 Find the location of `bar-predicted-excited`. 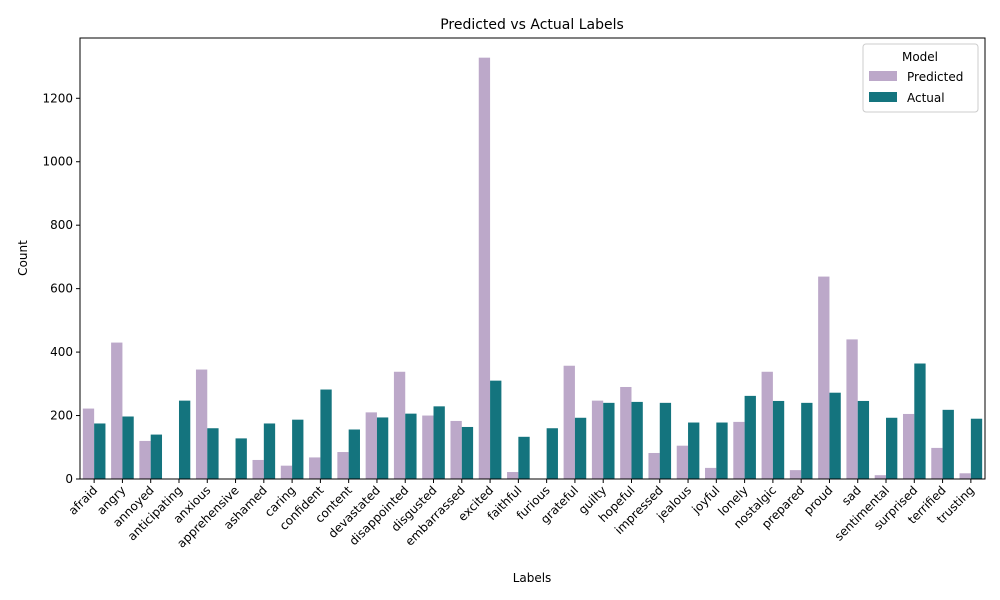

bar-predicted-excited is located at coordinates (484, 268).